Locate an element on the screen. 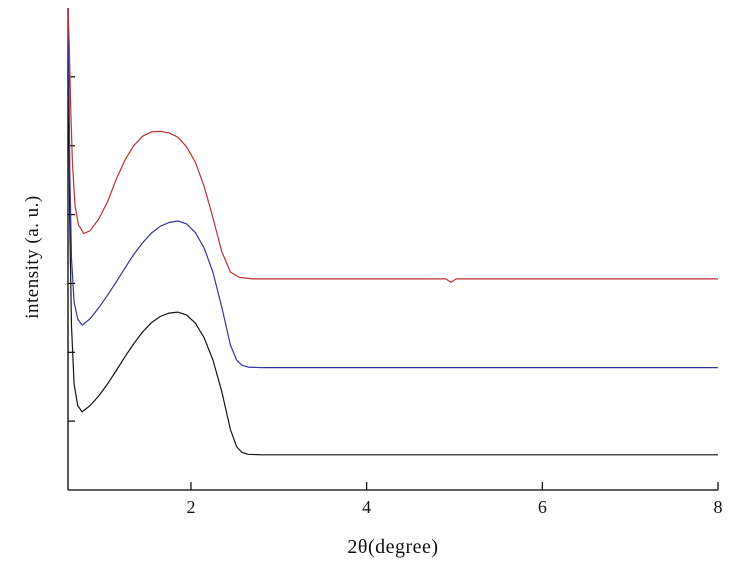  x-tick-label: 4 is located at coordinates (366, 507).